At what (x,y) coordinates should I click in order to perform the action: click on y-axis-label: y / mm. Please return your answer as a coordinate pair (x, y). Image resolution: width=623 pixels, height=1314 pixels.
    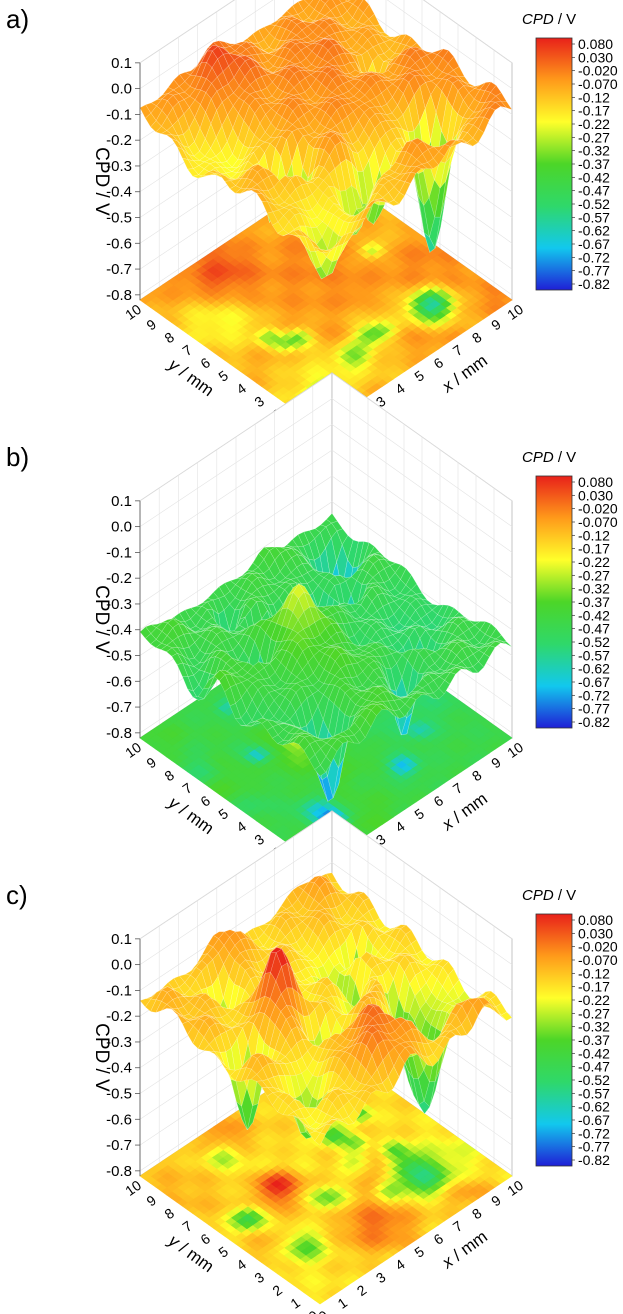
    Looking at the image, I should click on (190, 815).